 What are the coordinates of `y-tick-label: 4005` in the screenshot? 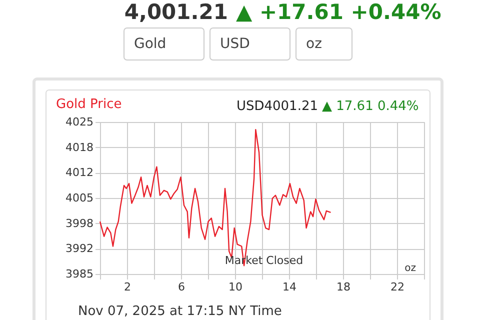 It's located at (80, 198).